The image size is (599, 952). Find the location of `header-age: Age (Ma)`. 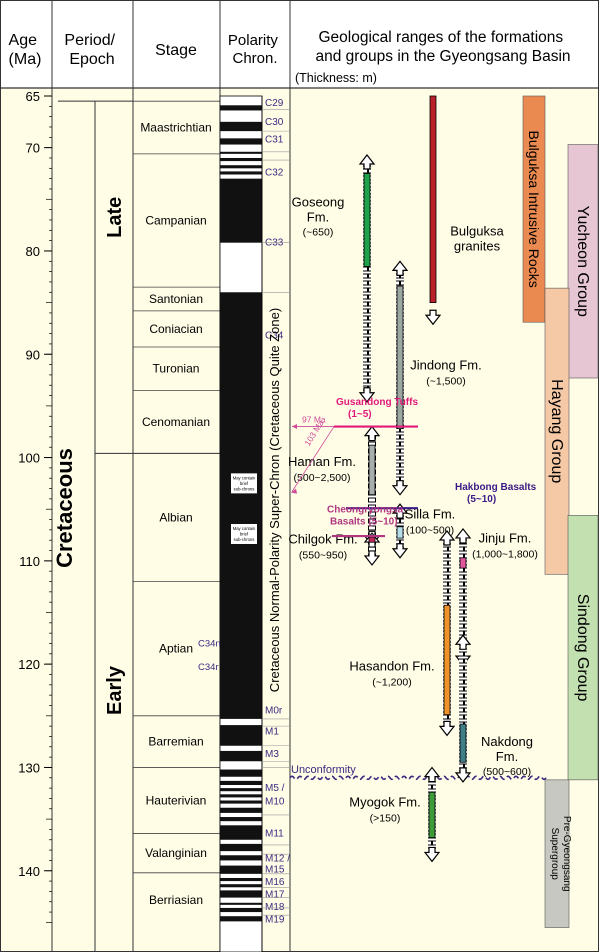

header-age: Age (Ma) is located at coordinates (25, 50).